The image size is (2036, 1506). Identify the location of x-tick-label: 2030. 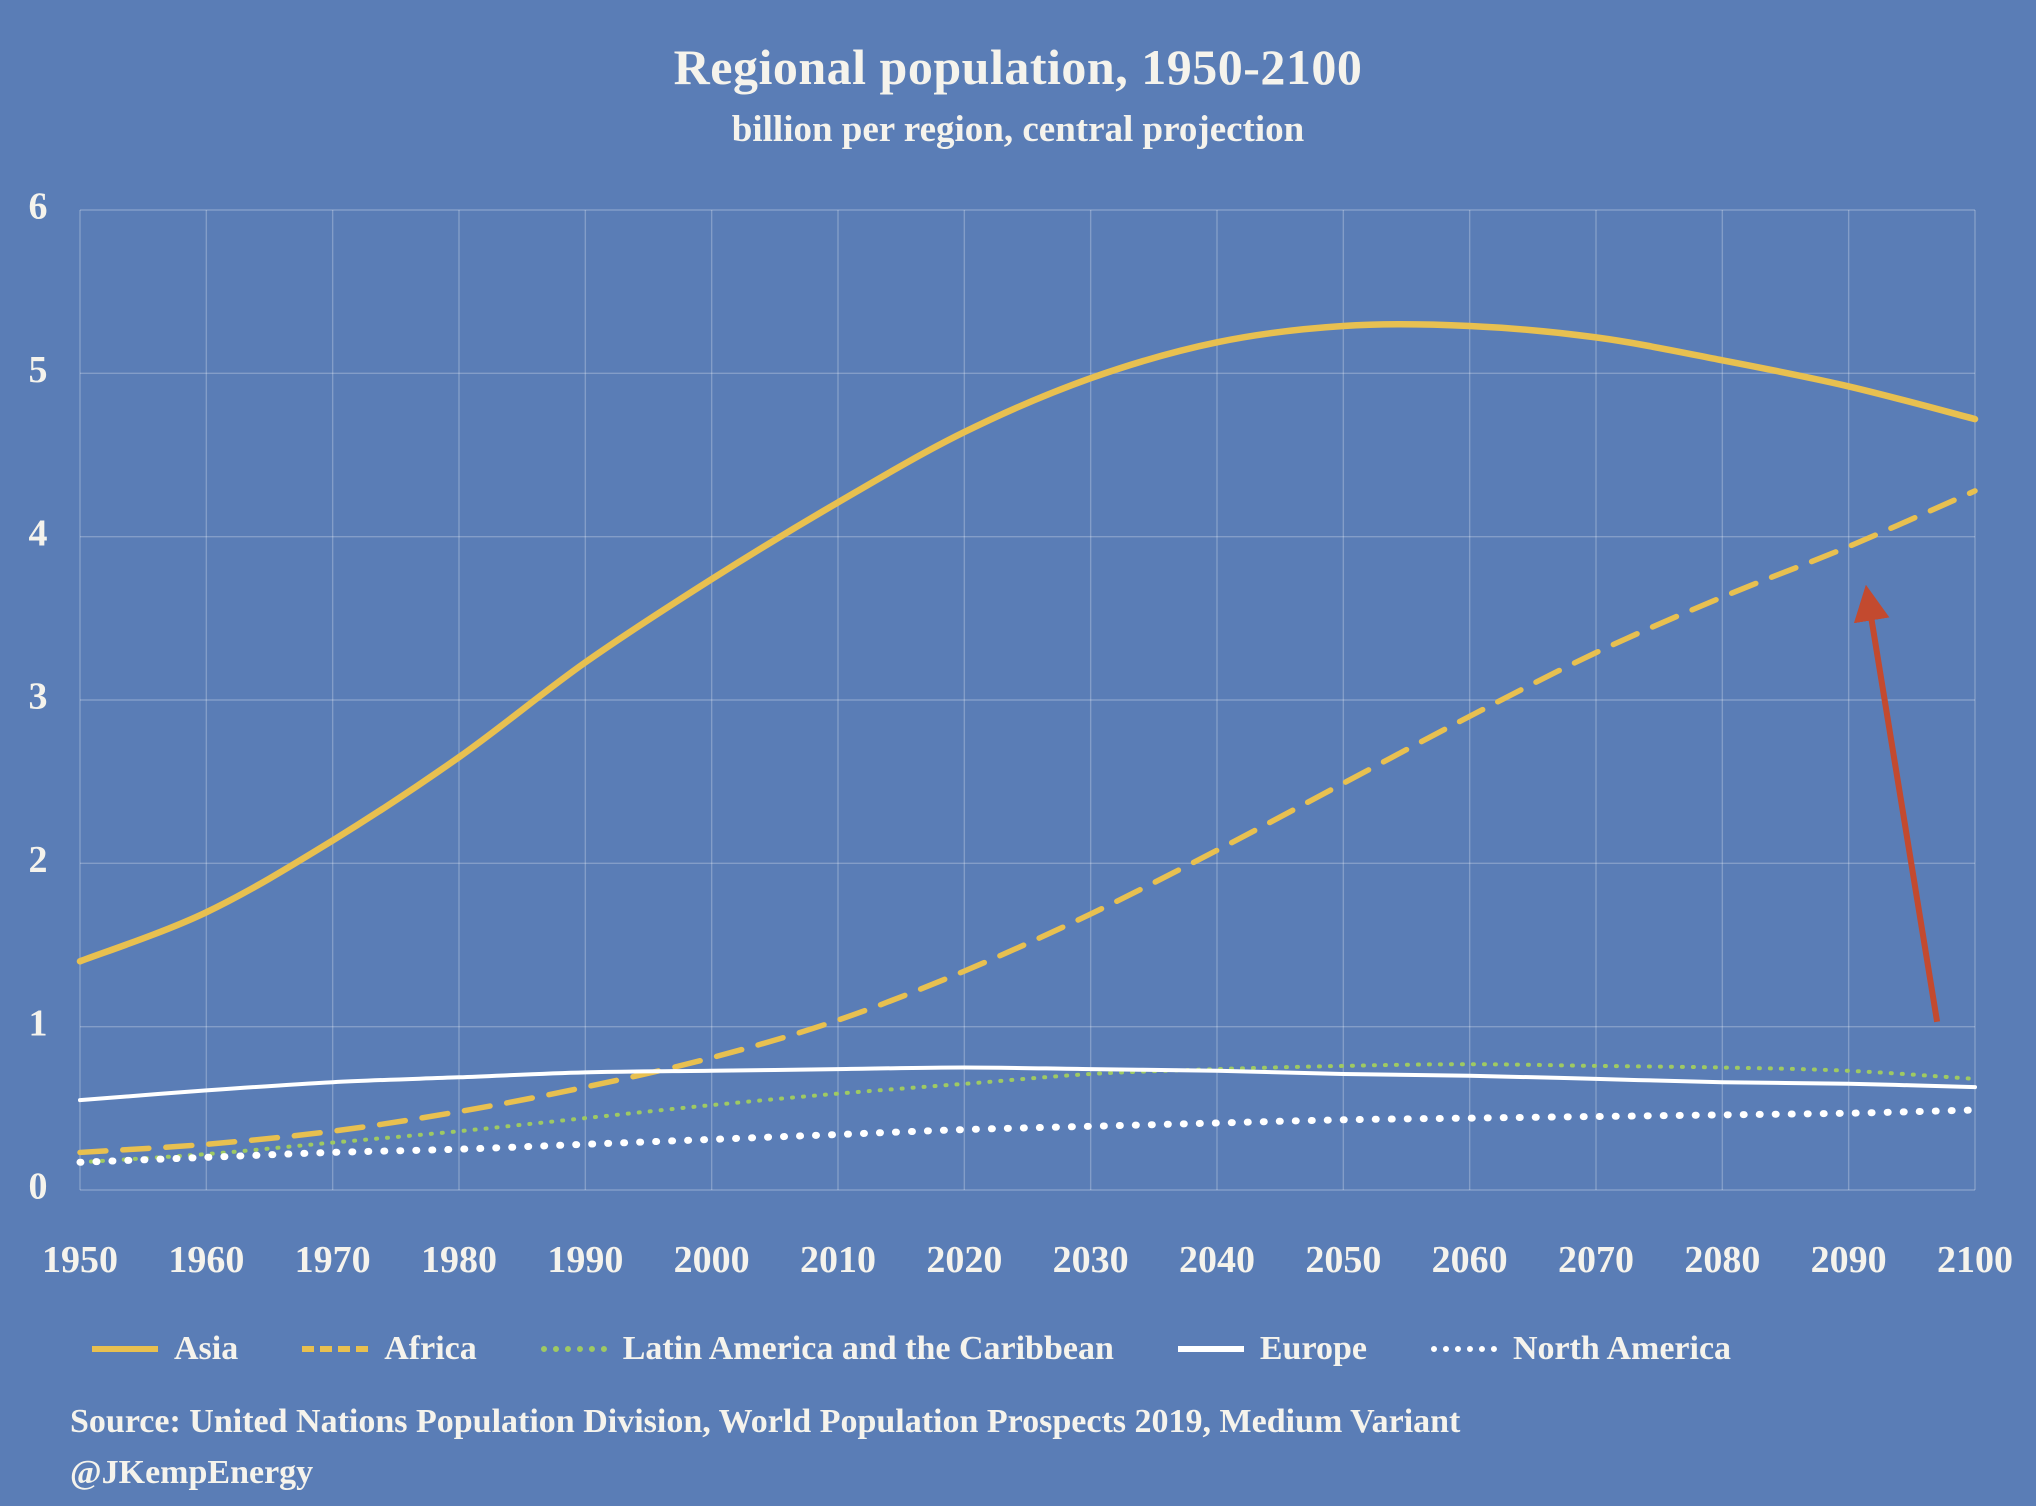
(1091, 1260).